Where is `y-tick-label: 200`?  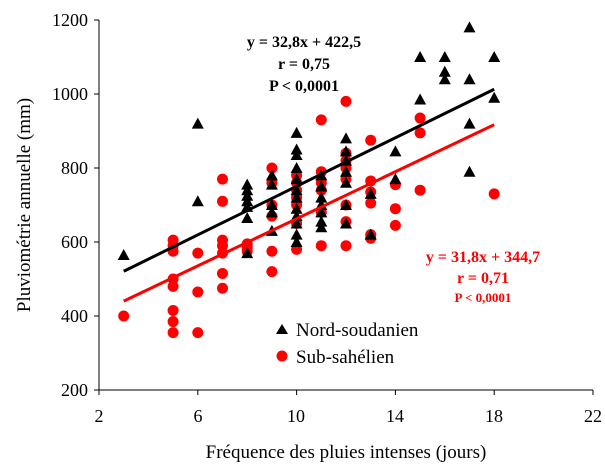
y-tick-label: 200 is located at coordinates (74, 390).